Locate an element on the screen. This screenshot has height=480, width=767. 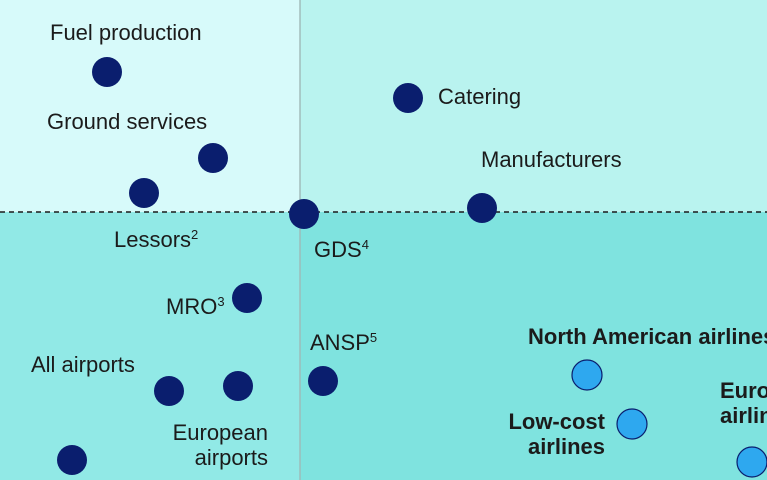
label-european-airlines: Europeanairlines is located at coordinates (743, 403).